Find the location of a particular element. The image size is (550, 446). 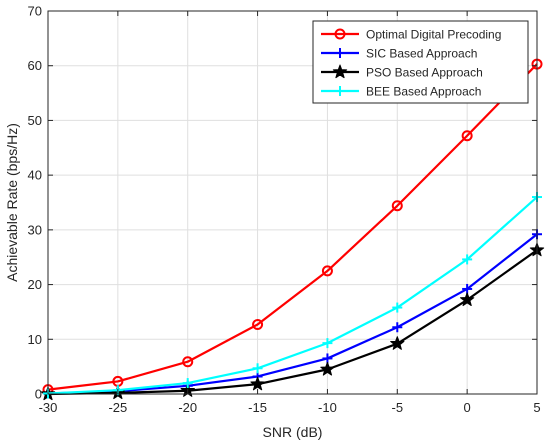

legend-item: Optimal Digital Precoding is located at coordinates (411, 35).